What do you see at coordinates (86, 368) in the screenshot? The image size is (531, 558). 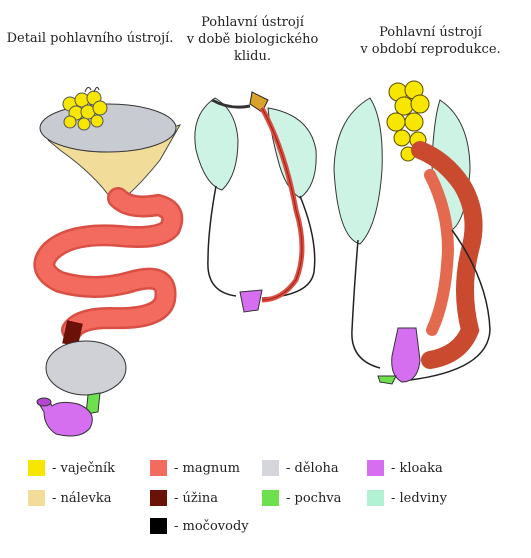 I see `detail-uterus` at bounding box center [86, 368].